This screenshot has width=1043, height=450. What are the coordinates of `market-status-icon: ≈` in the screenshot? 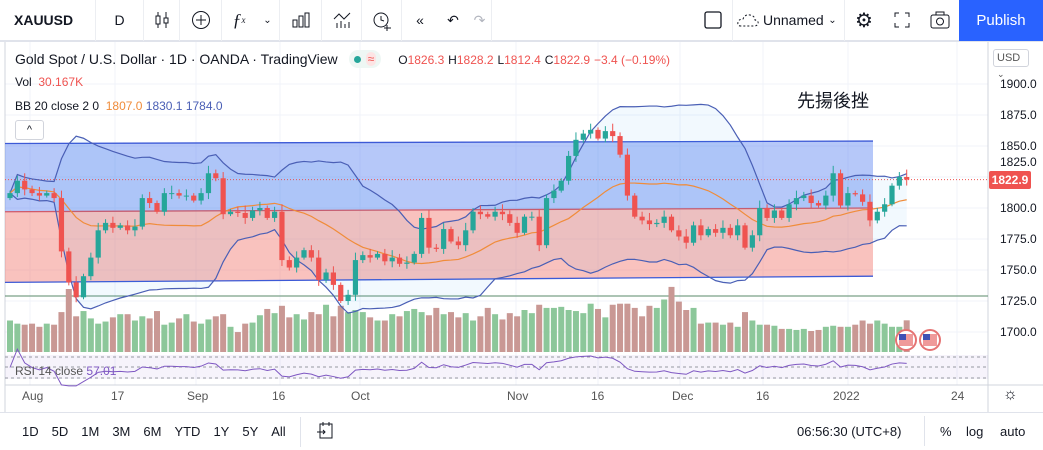 It's located at (365, 59).